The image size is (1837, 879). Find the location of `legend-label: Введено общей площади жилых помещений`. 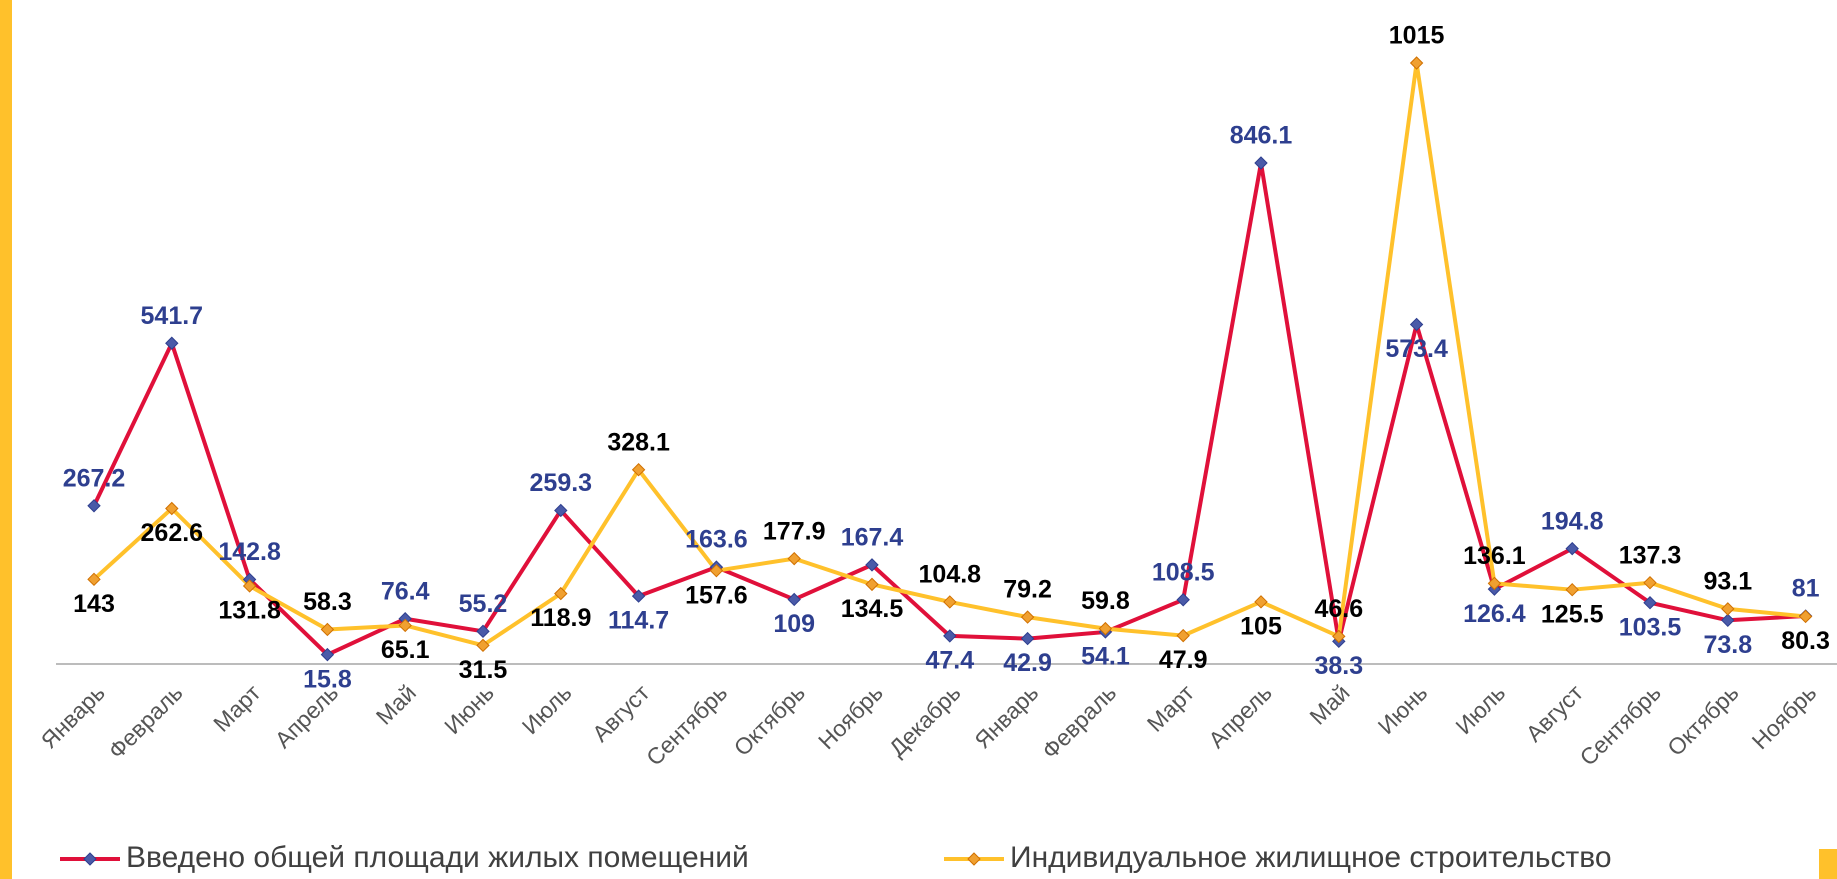

legend-label: Введено общей площади жилых помещений is located at coordinates (437, 857).